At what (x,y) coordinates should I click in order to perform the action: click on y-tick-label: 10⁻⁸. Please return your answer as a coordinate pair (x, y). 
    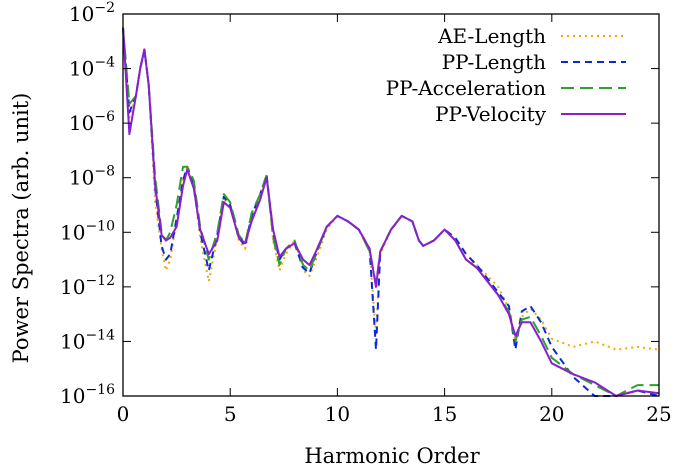
    Looking at the image, I should click on (92, 177).